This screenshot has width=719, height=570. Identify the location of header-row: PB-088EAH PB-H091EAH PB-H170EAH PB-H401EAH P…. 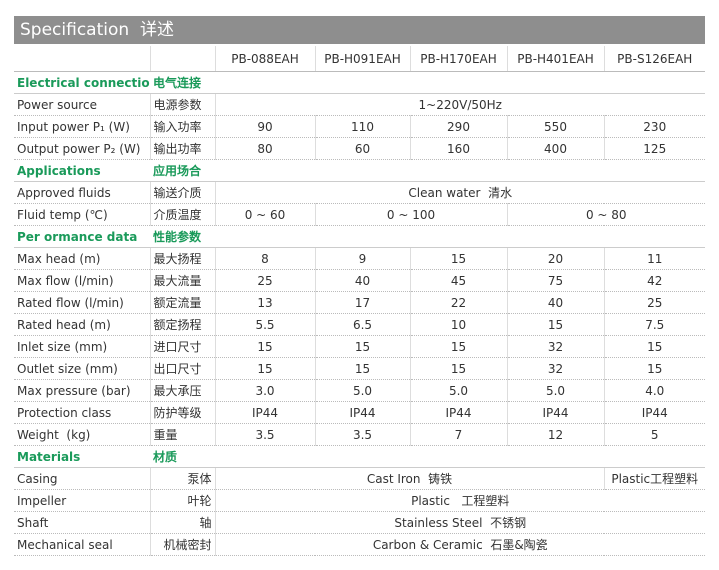
(359, 59).